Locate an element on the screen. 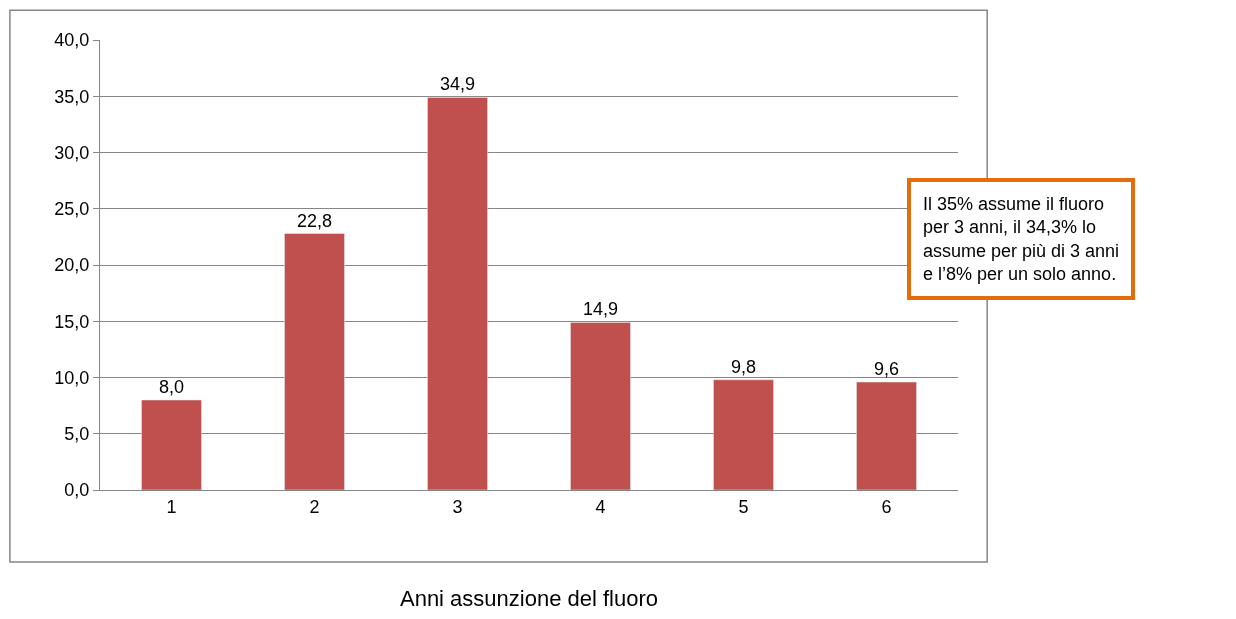 Image resolution: width=1236 pixels, height=619 pixels. y-tick-label: 30,0 is located at coordinates (72, 152).